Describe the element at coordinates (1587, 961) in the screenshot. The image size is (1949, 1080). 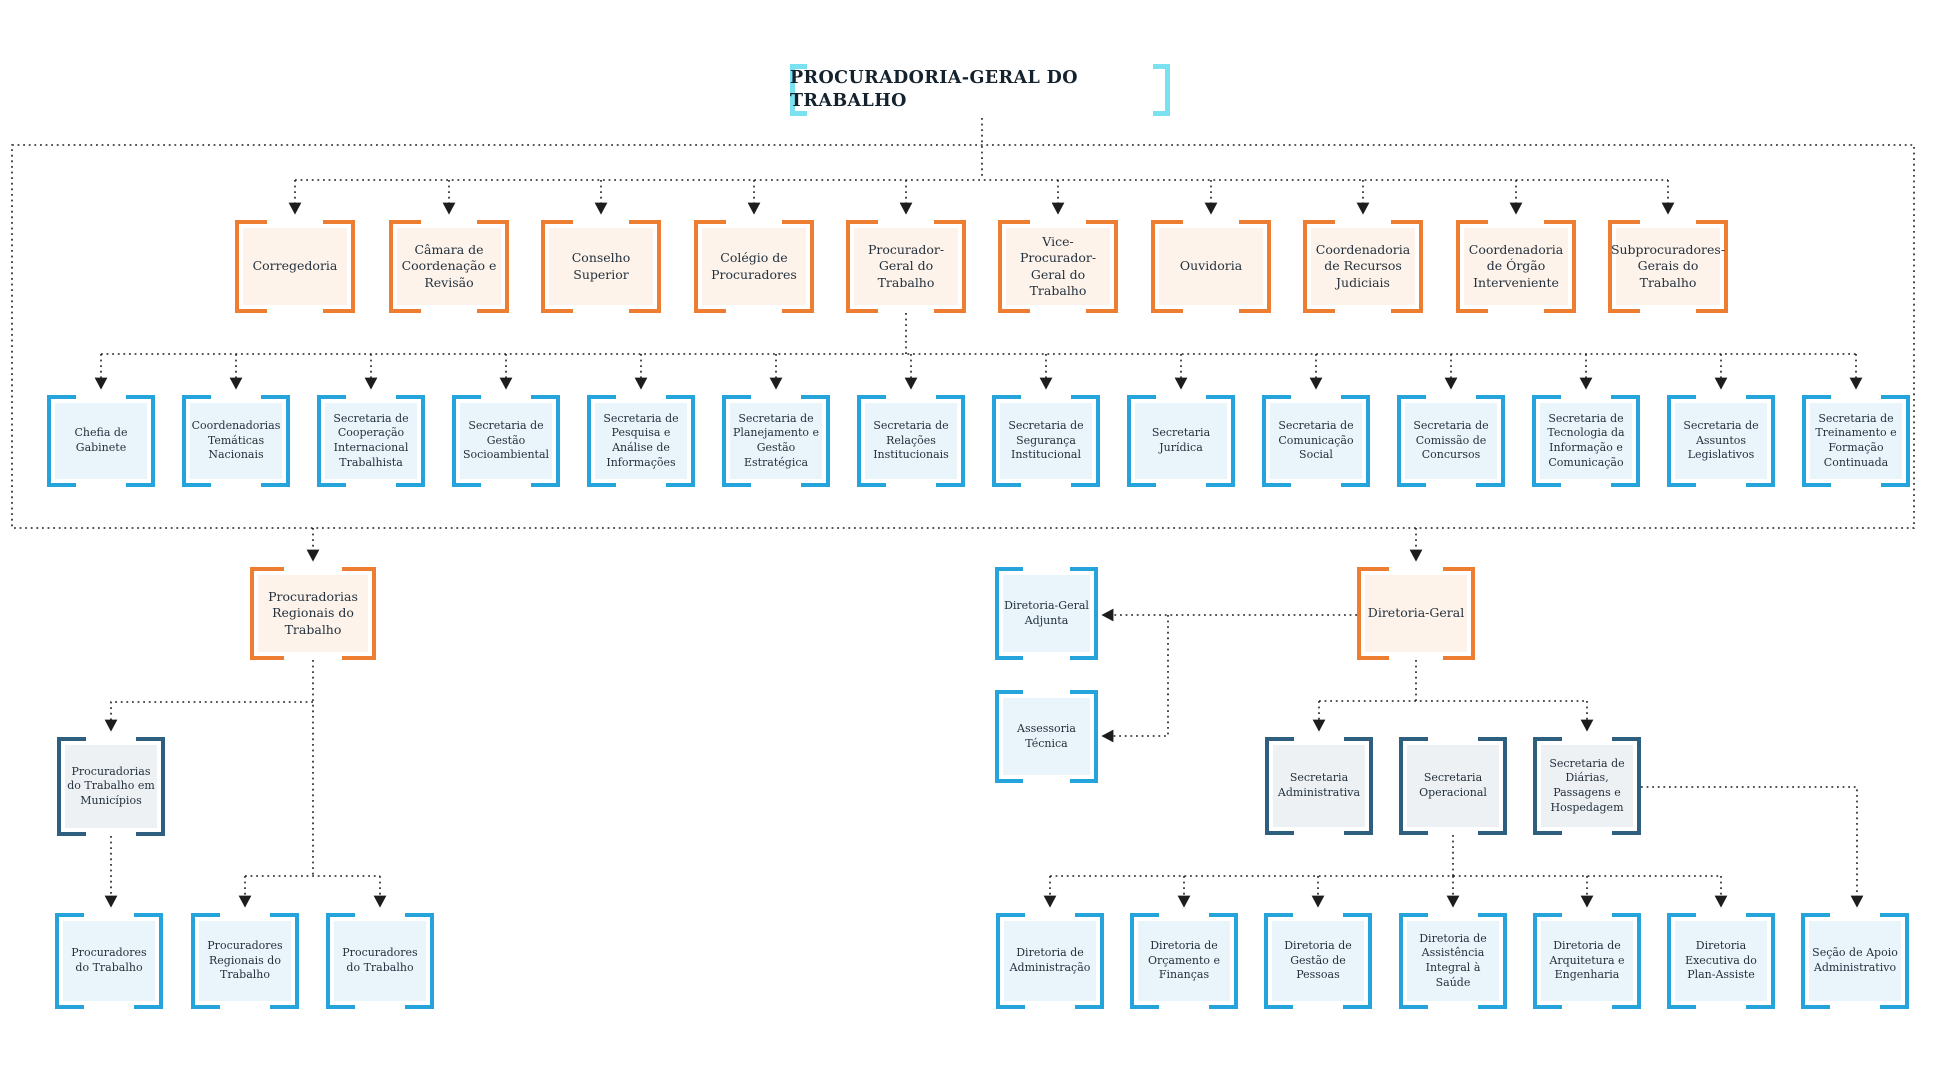
I see `node-diretoria-arquitetura-engenharia: Diretoria de Arquitetura e Engenharia` at that location.